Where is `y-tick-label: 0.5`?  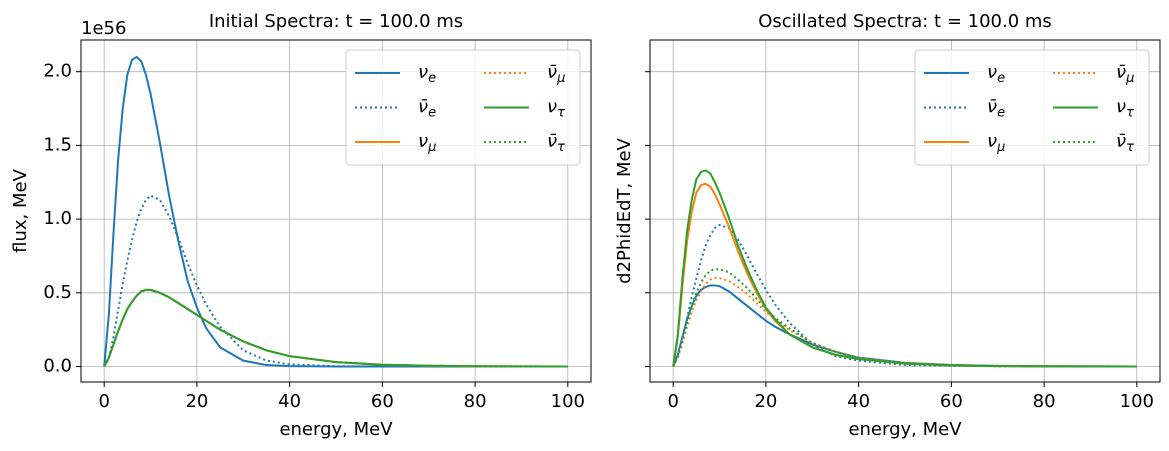
y-tick-label: 0.5 is located at coordinates (57, 292).